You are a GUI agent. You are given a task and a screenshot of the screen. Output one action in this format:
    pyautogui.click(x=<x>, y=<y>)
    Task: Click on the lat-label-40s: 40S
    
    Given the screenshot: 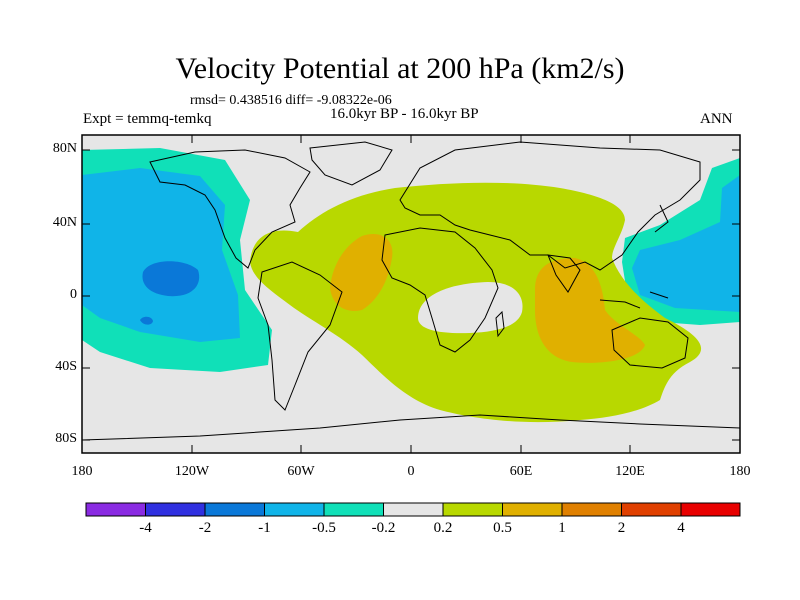 What is the action you would take?
    pyautogui.click(x=66, y=366)
    